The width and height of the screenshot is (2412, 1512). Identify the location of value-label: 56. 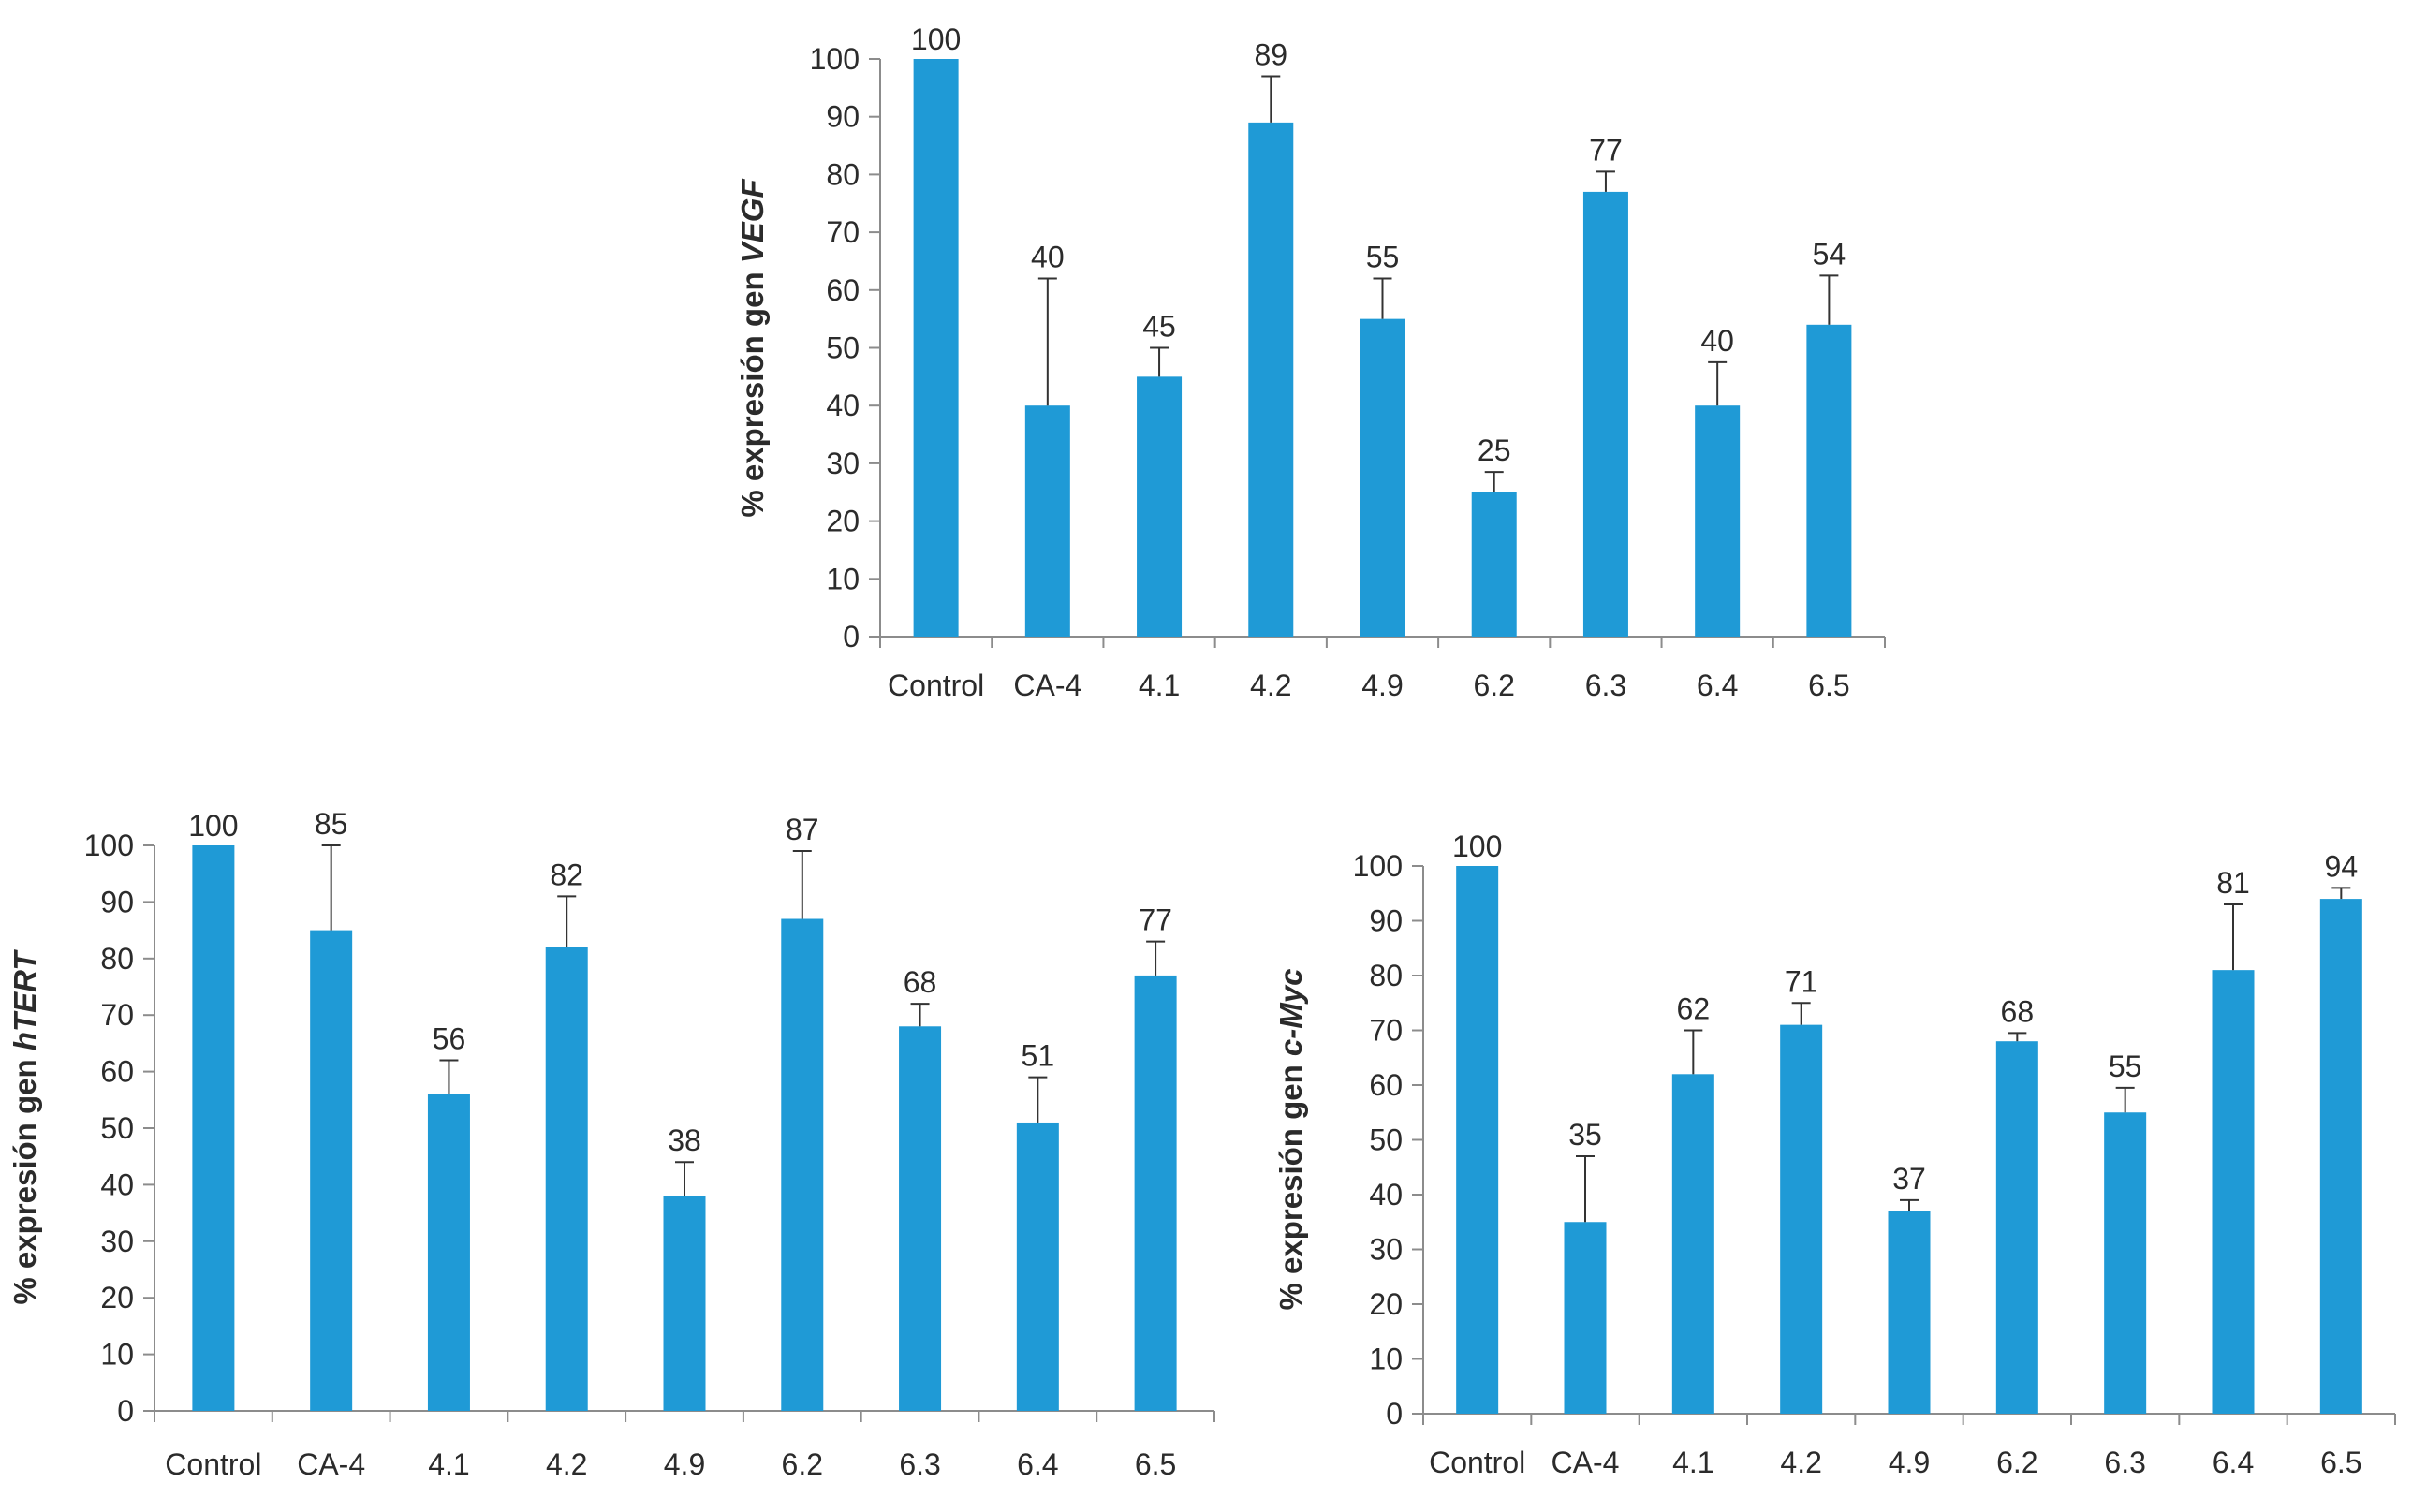
(449, 1039).